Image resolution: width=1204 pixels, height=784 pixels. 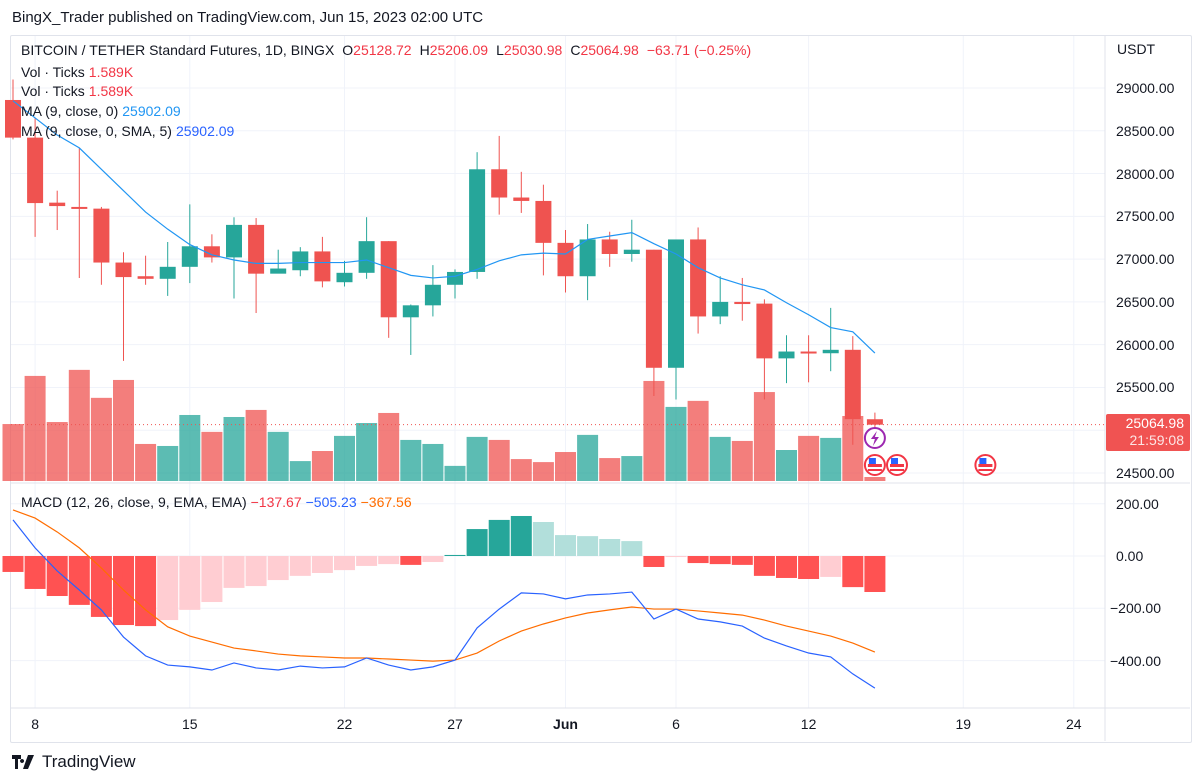 I want to click on price-axis-label: 29000.00, so click(x=1145, y=88).